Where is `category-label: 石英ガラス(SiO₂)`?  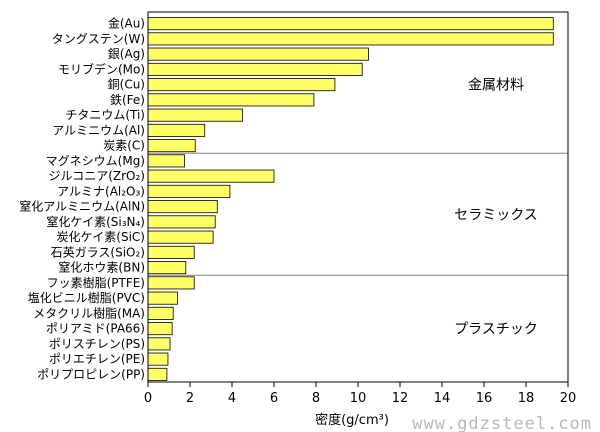
category-label: 石英ガラス(SiO₂) is located at coordinates (98, 252).